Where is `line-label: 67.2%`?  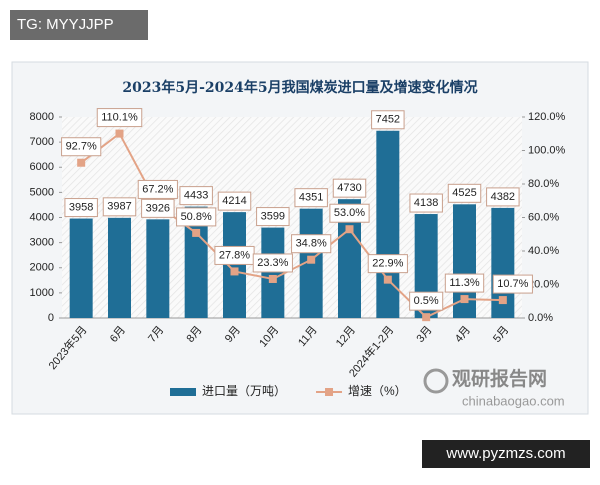
line-label: 67.2% is located at coordinates (157, 189).